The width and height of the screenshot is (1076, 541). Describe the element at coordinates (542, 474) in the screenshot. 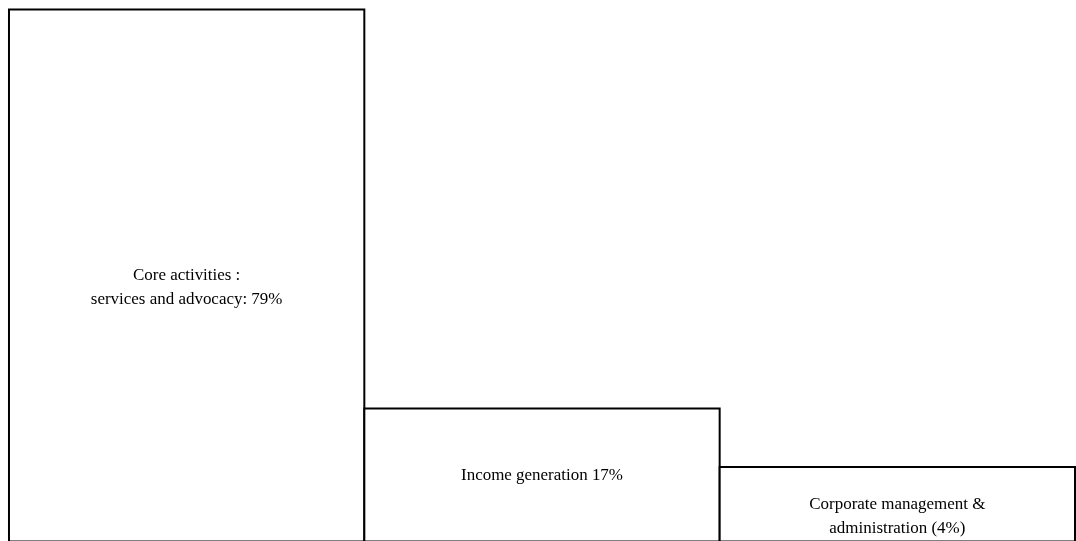

I see `x-tick-label: Income generation 17%` at that location.